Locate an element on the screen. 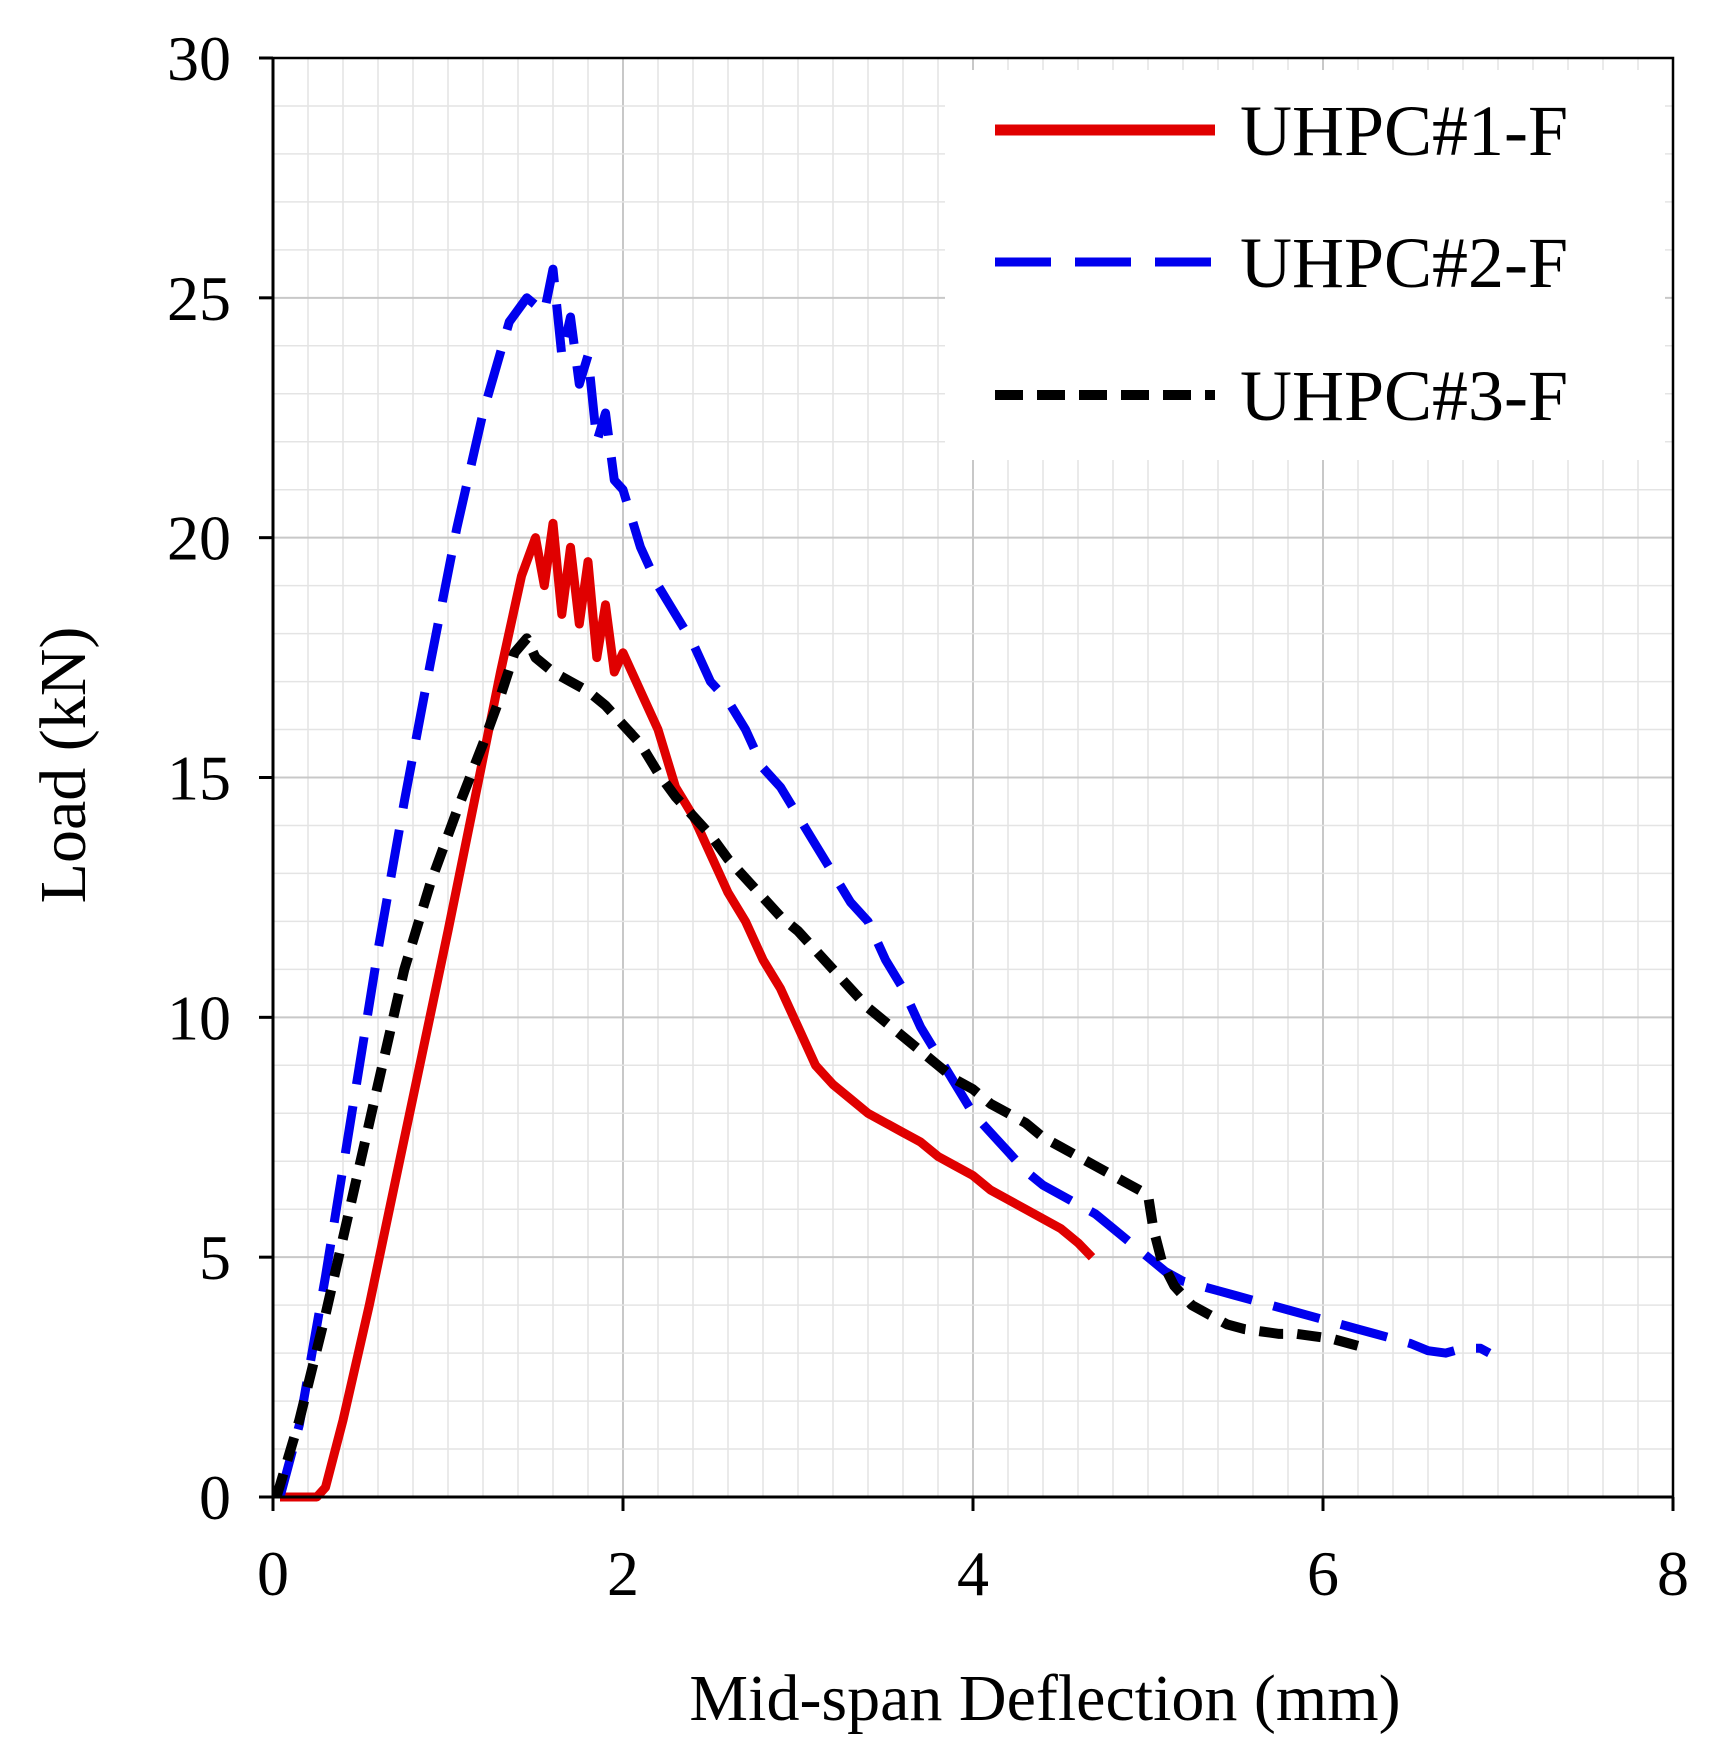  y-tick-label: 0 is located at coordinates (215, 1497).